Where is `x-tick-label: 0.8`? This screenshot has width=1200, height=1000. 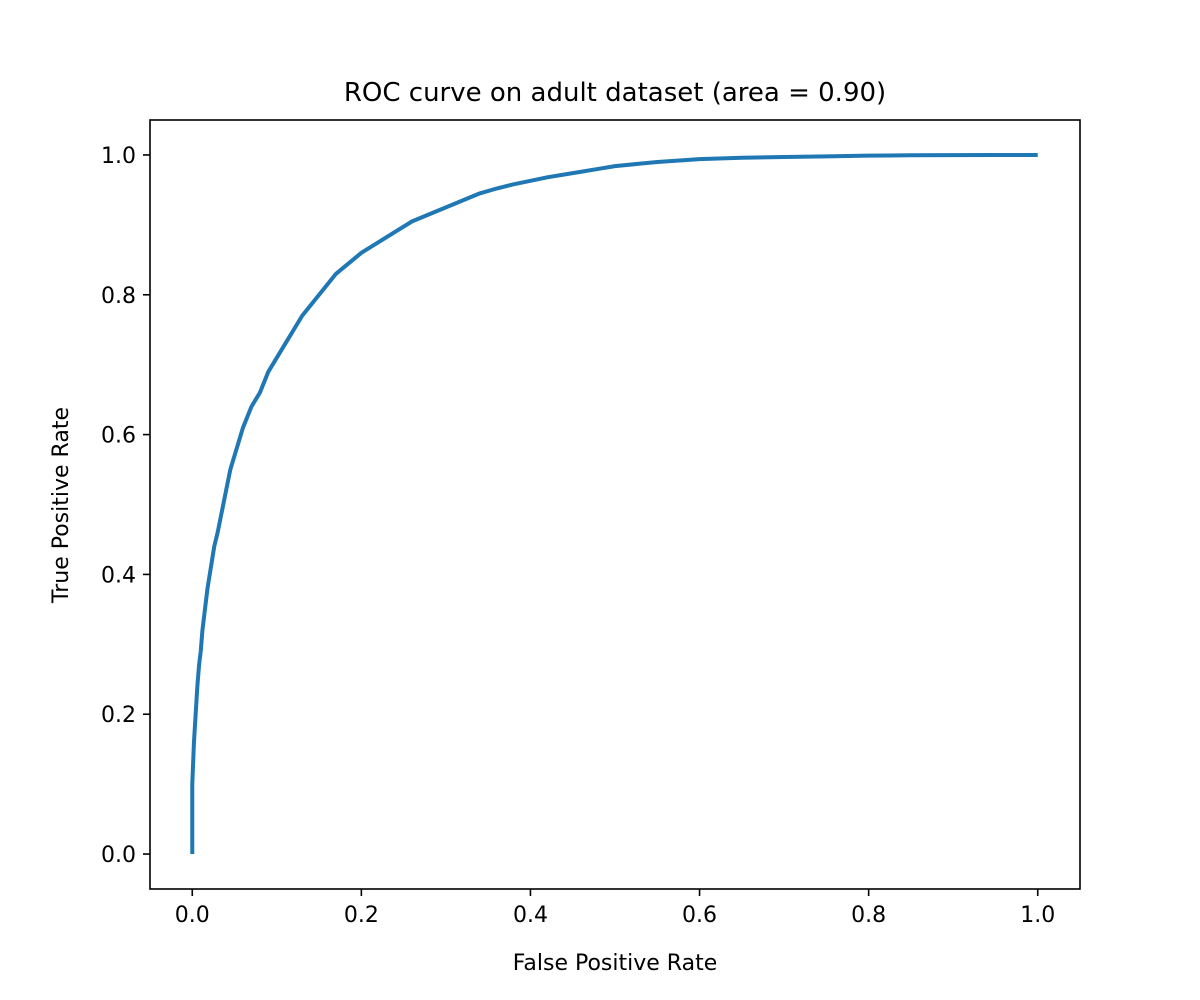 x-tick-label: 0.8 is located at coordinates (868, 915).